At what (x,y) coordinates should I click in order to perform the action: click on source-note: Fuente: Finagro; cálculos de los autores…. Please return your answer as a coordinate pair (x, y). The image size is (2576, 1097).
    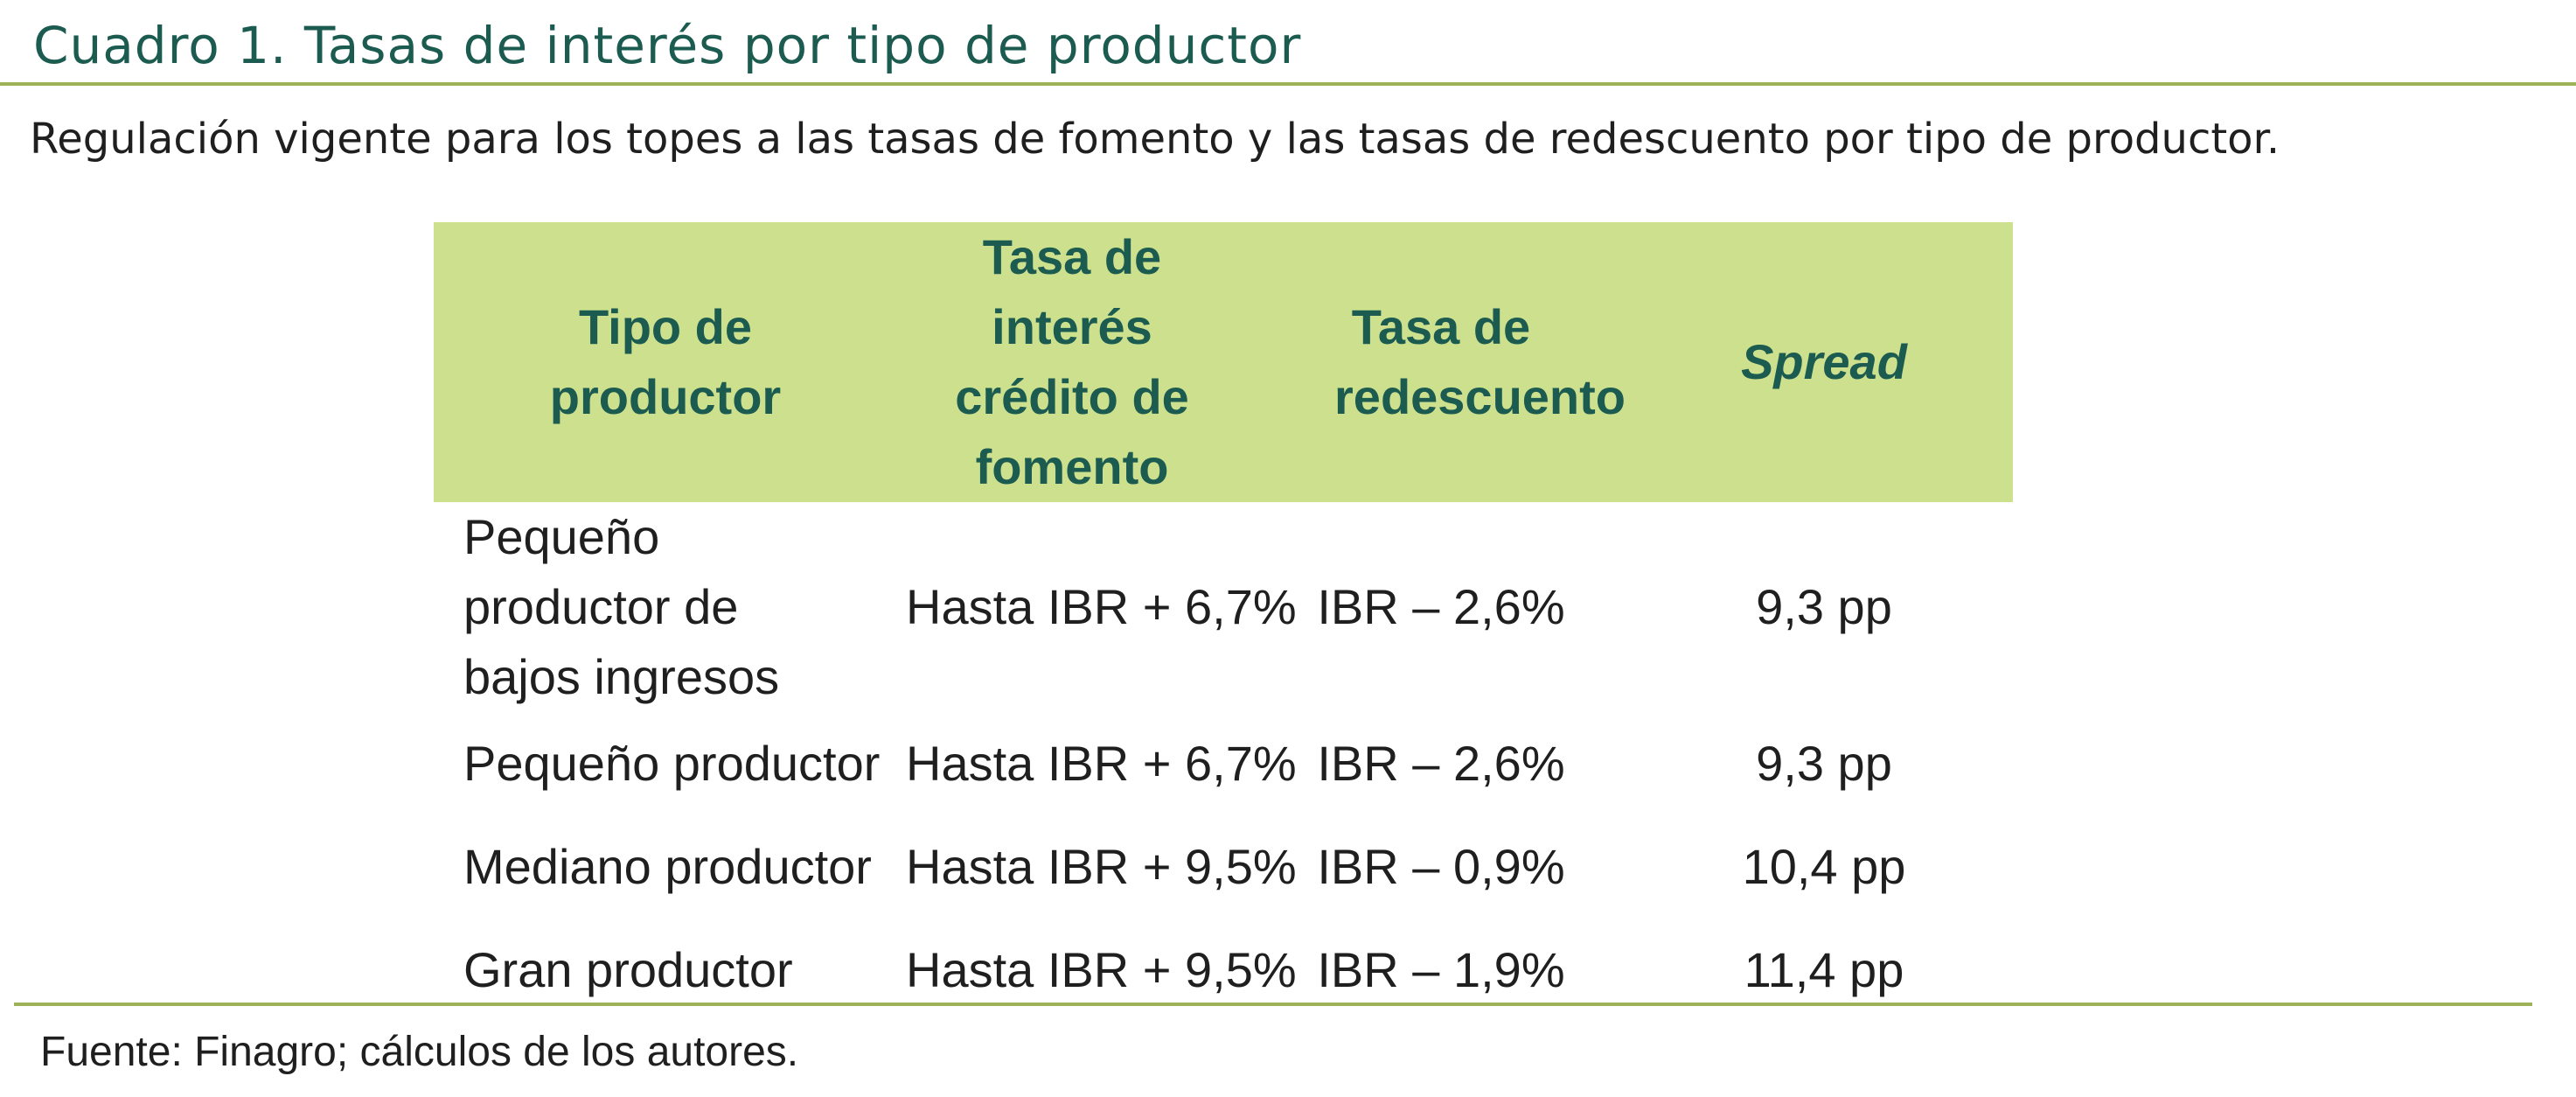
    Looking at the image, I should click on (419, 1052).